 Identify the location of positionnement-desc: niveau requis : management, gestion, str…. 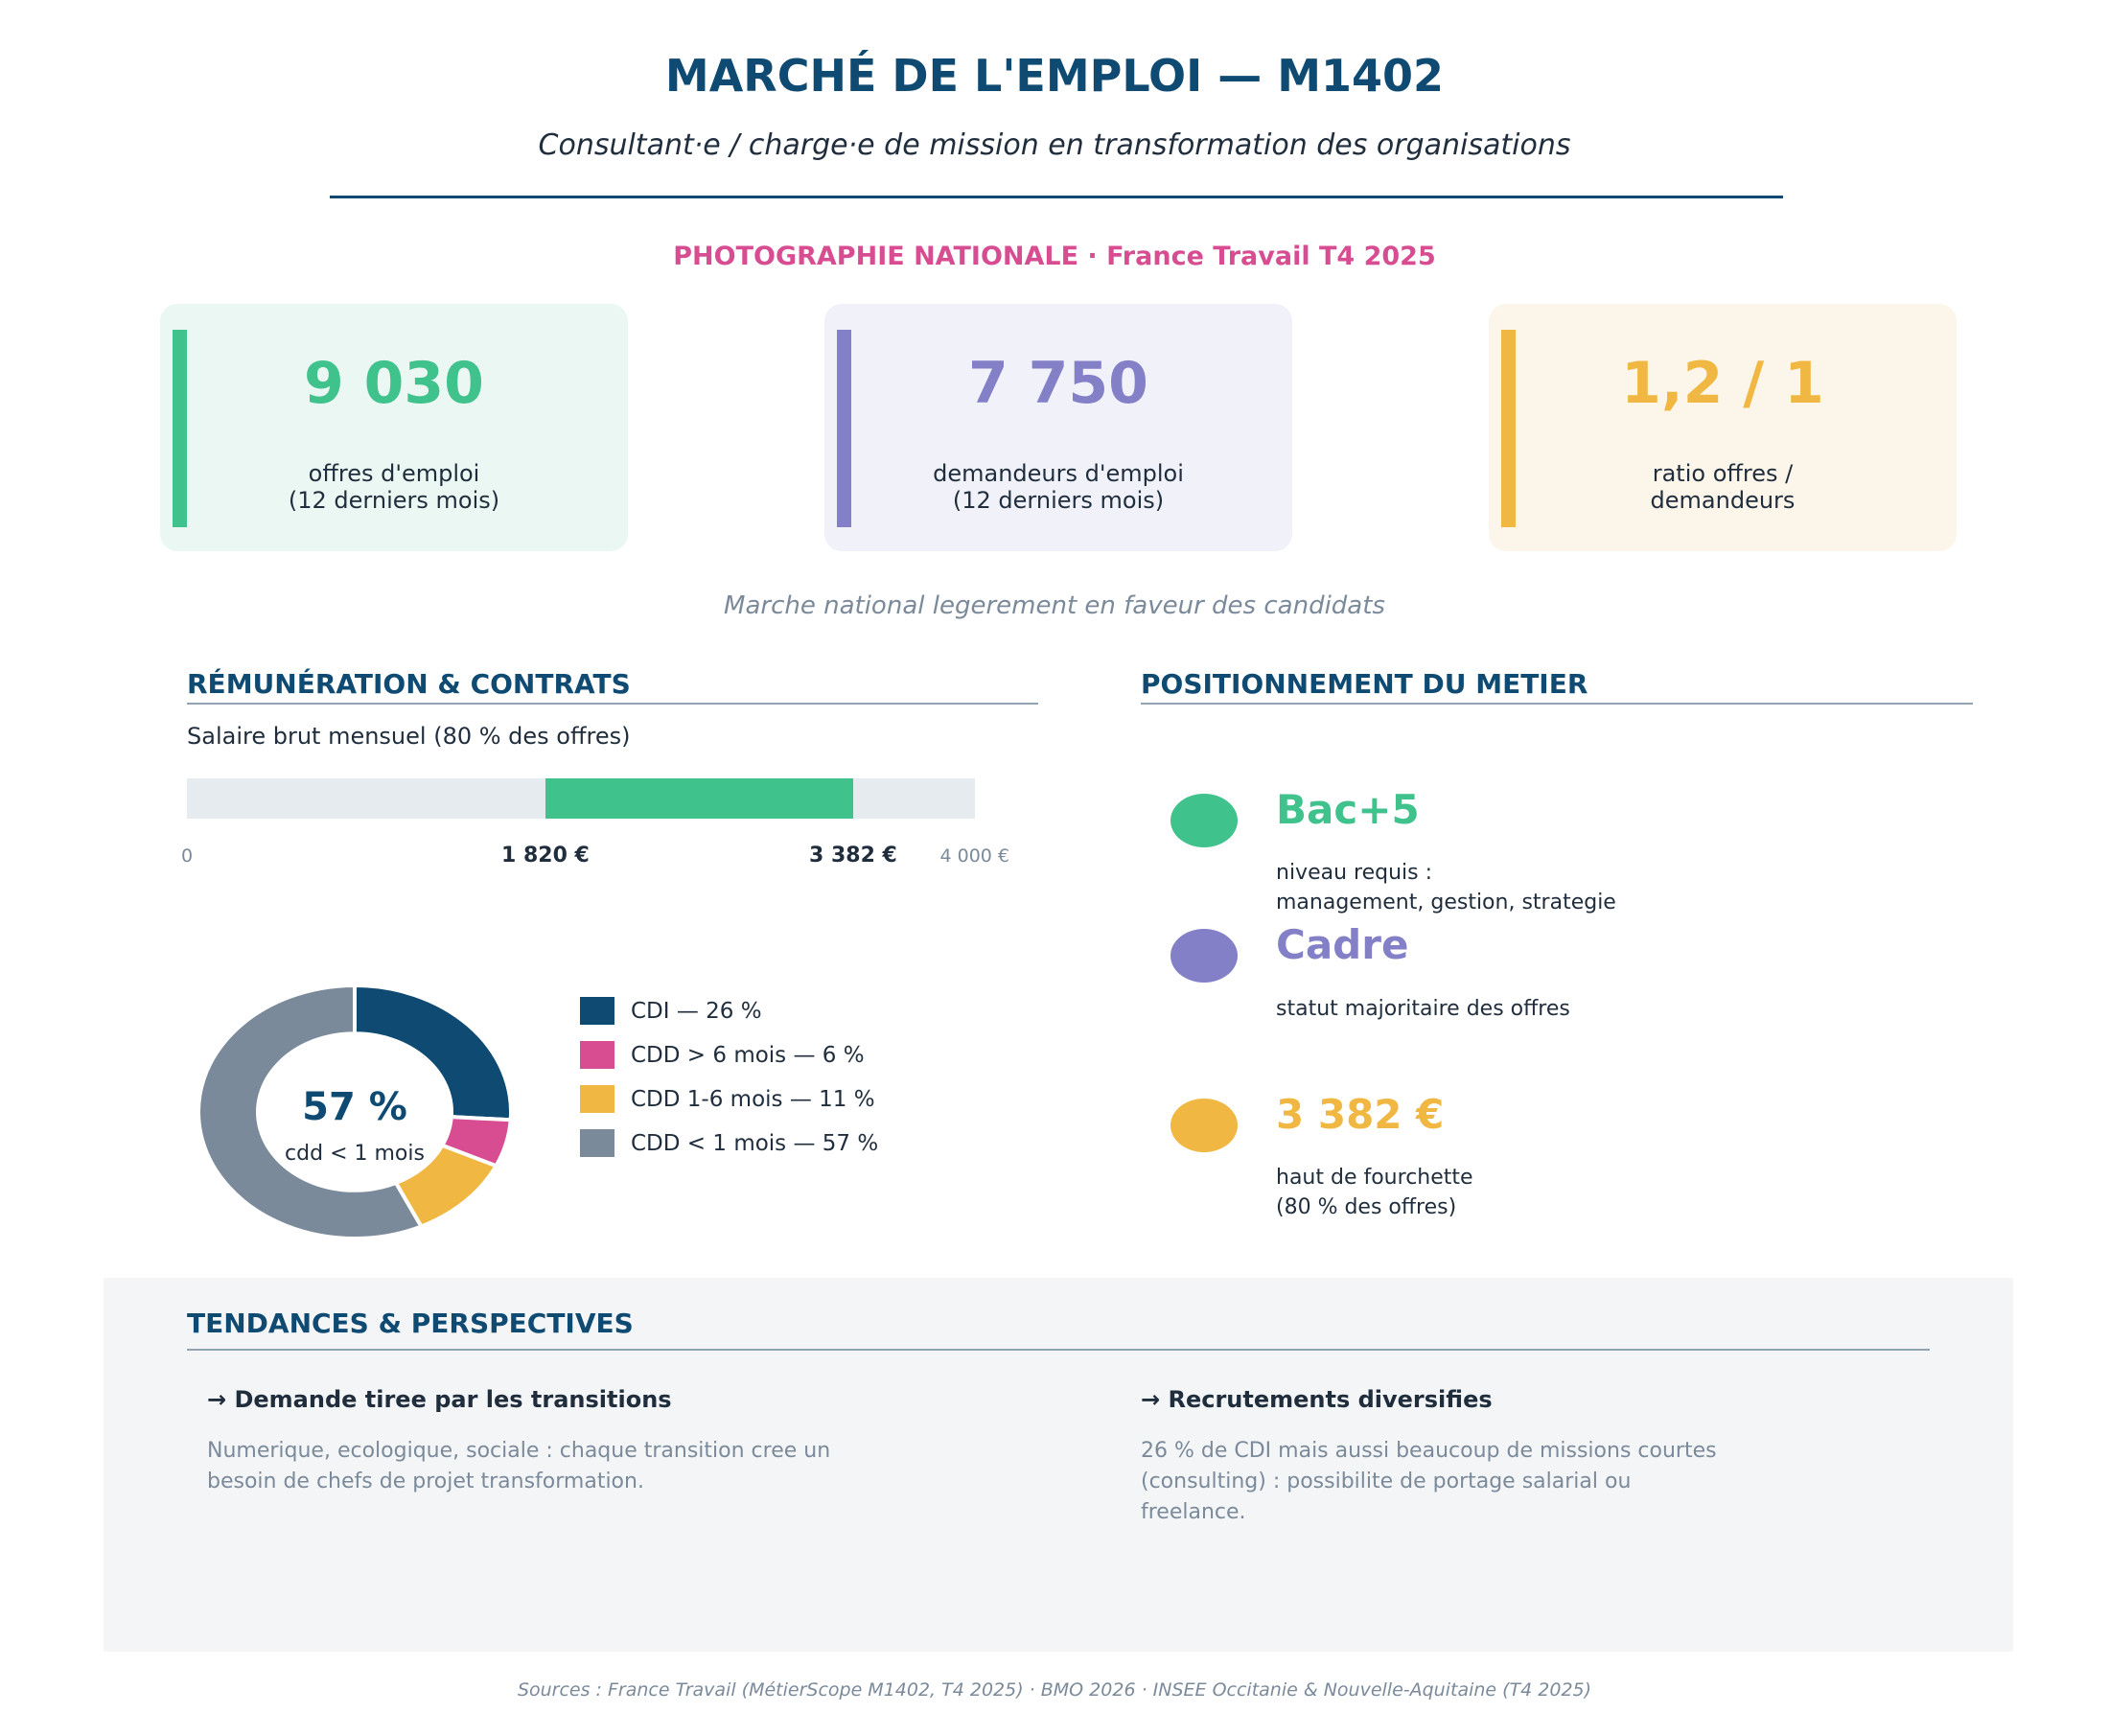
(1446, 887).